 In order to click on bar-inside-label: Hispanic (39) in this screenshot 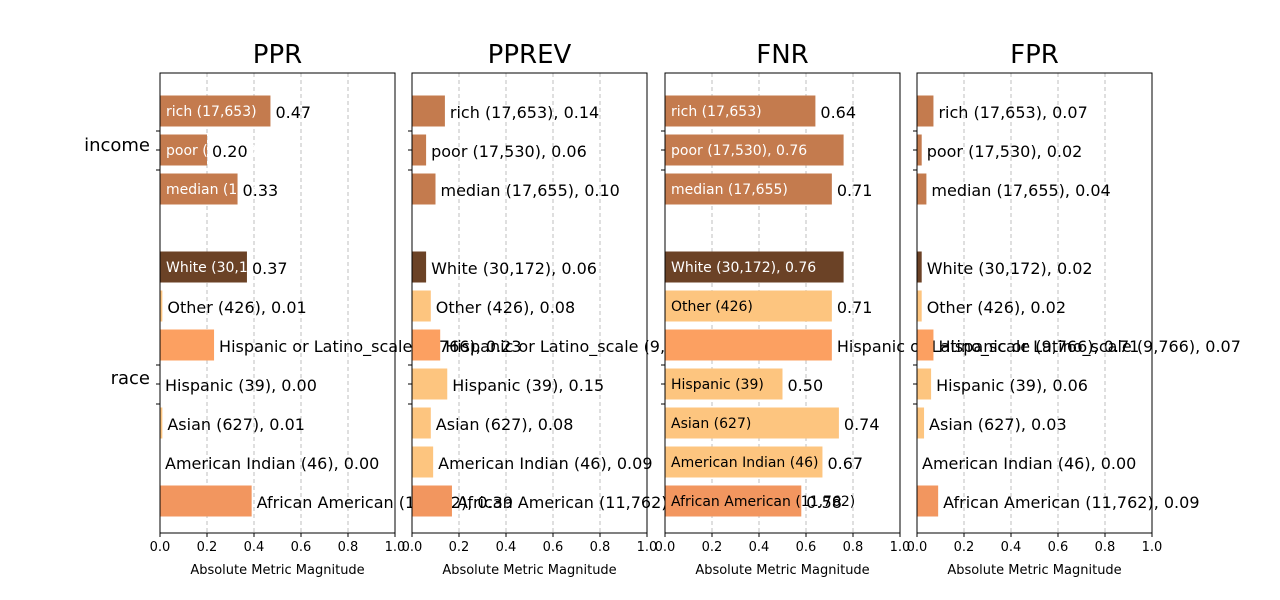, I will do `click(717, 385)`.